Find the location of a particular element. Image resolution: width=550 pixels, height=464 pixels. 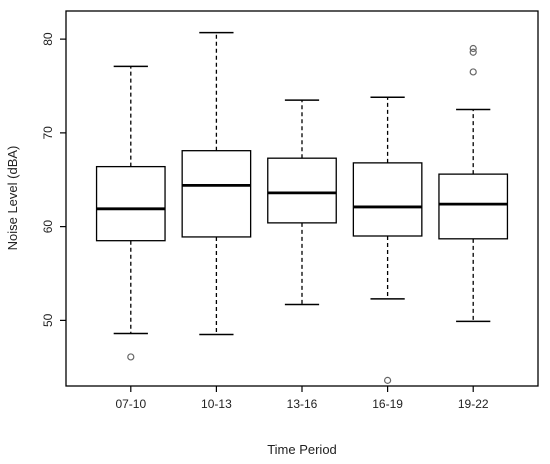

x-tick-label: 10-13 is located at coordinates (216, 404).